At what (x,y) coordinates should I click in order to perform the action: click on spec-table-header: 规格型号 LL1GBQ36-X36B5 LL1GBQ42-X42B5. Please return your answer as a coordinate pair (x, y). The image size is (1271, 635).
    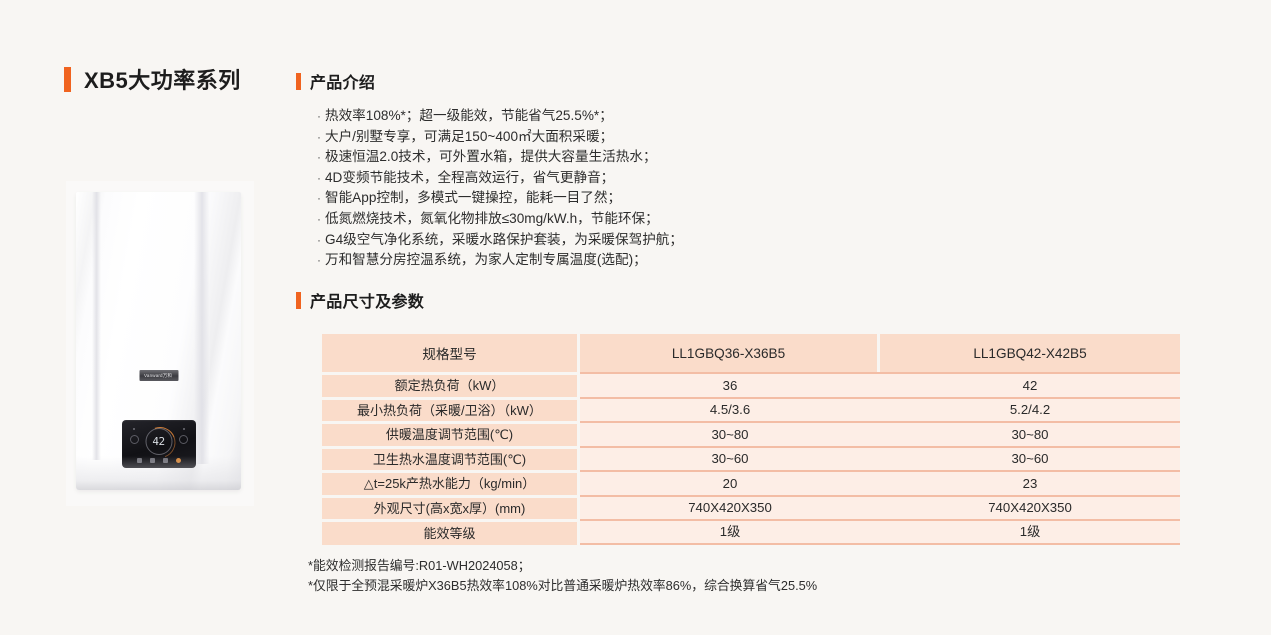
    Looking at the image, I should click on (751, 353).